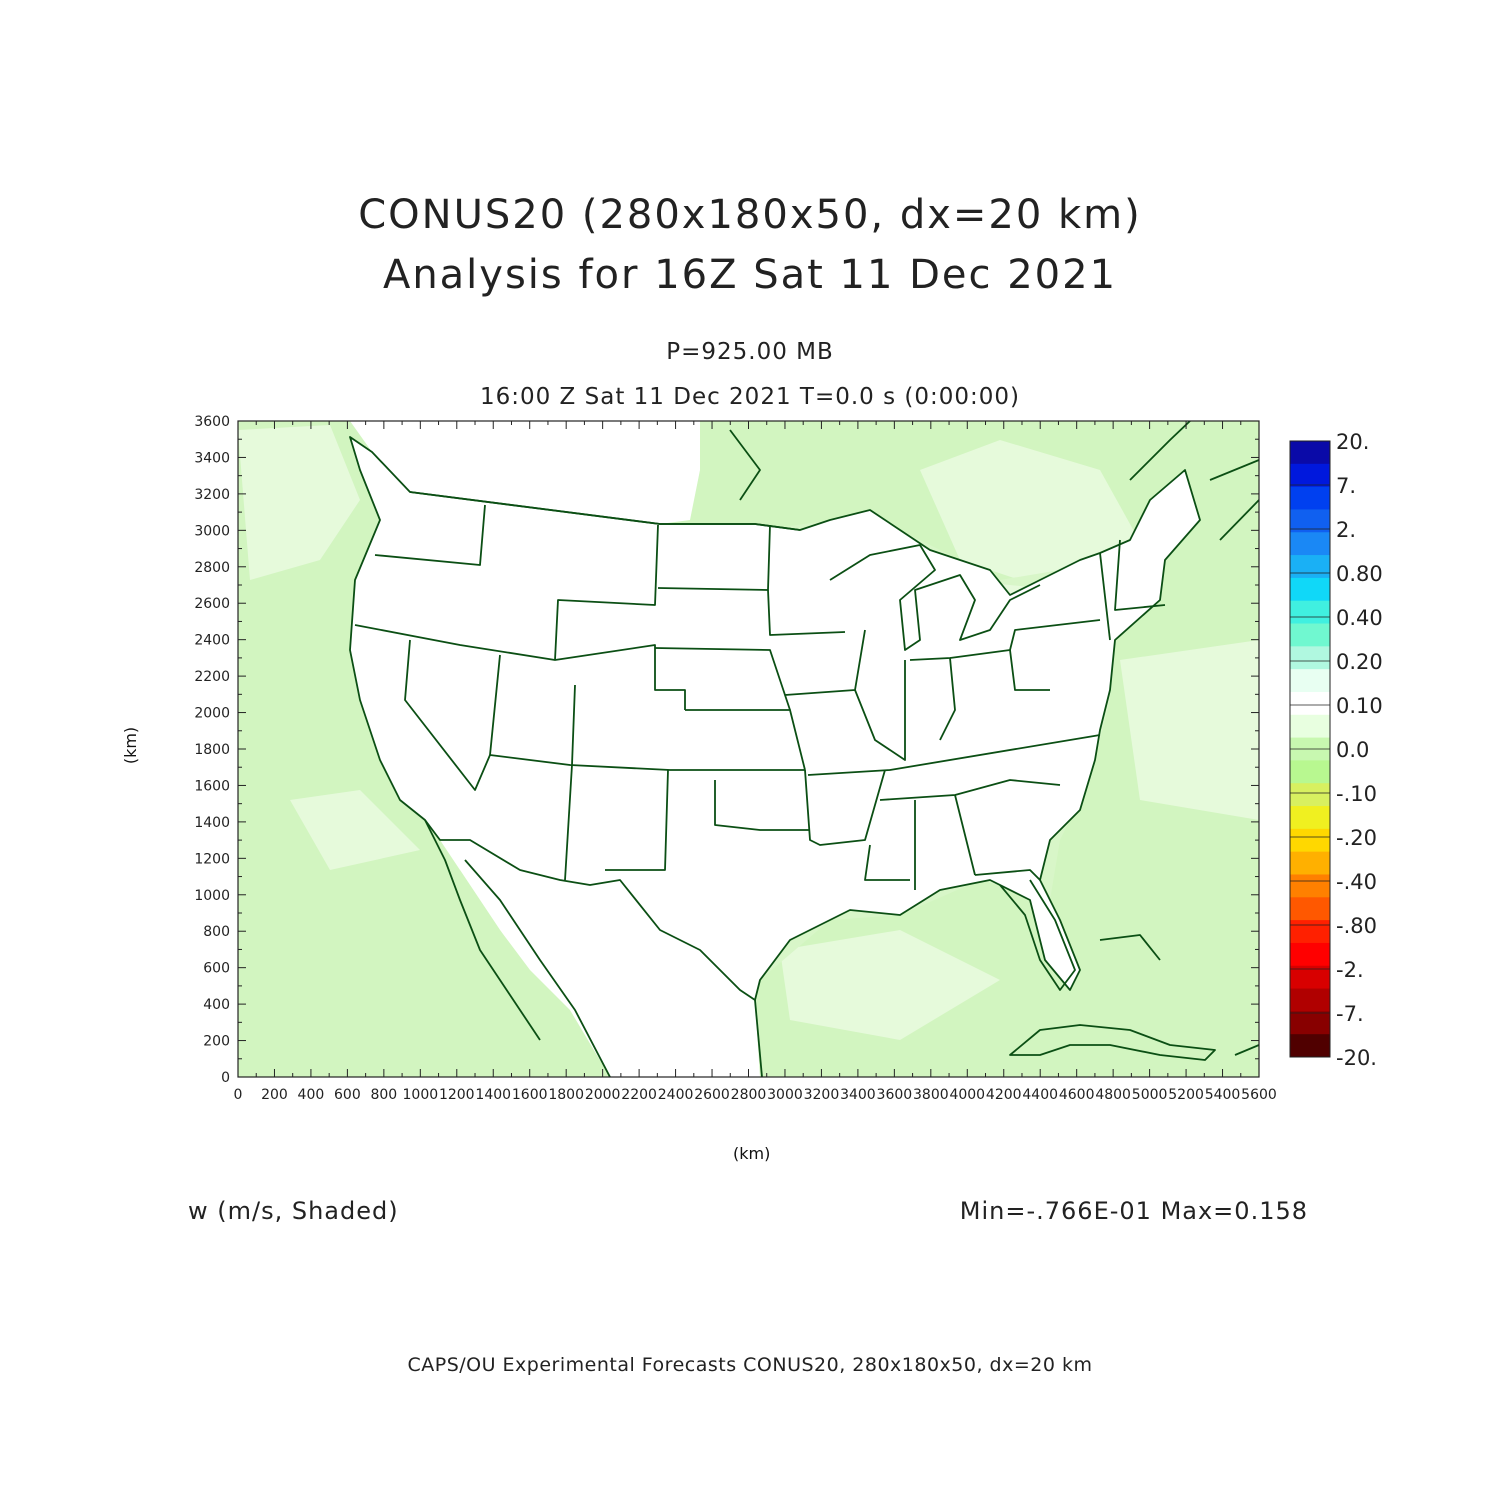  Describe the element at coordinates (1359, 706) in the screenshot. I see `colorbar-label: 0.10` at that location.